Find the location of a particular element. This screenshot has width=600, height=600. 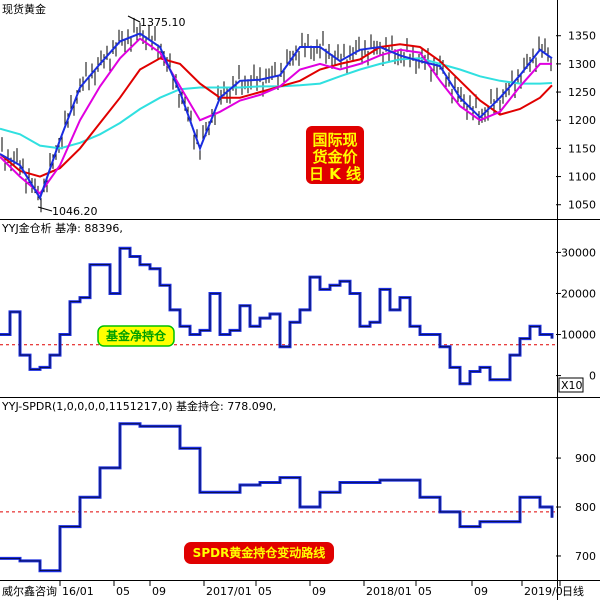

net-position-label-box is located at coordinates (136, 336).